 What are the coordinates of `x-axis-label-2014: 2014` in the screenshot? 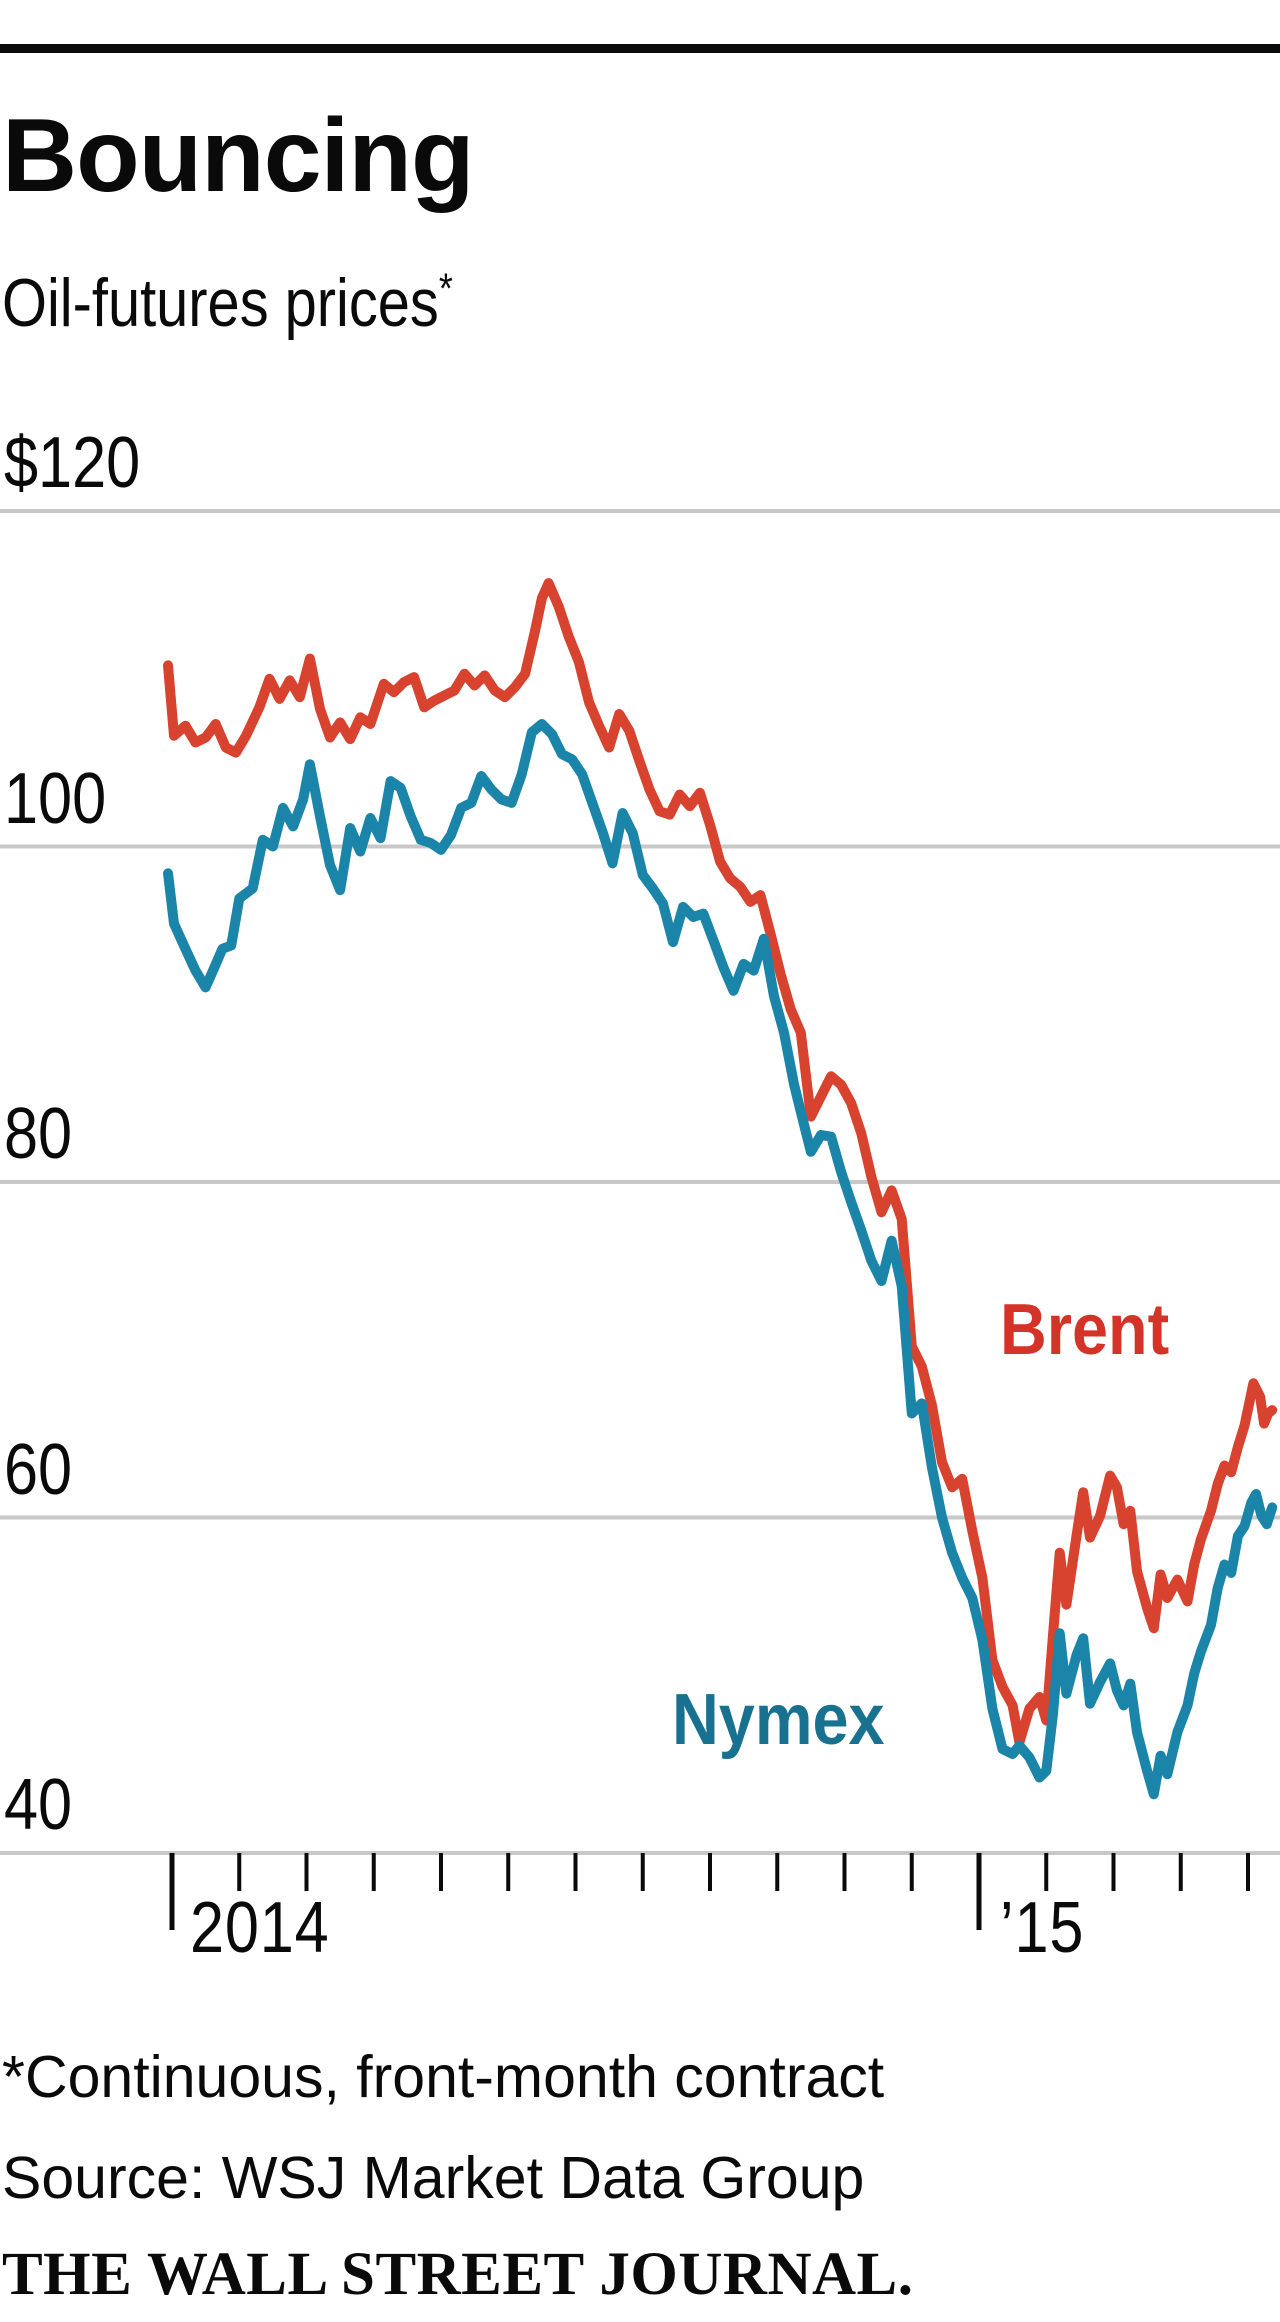 It's located at (260, 1928).